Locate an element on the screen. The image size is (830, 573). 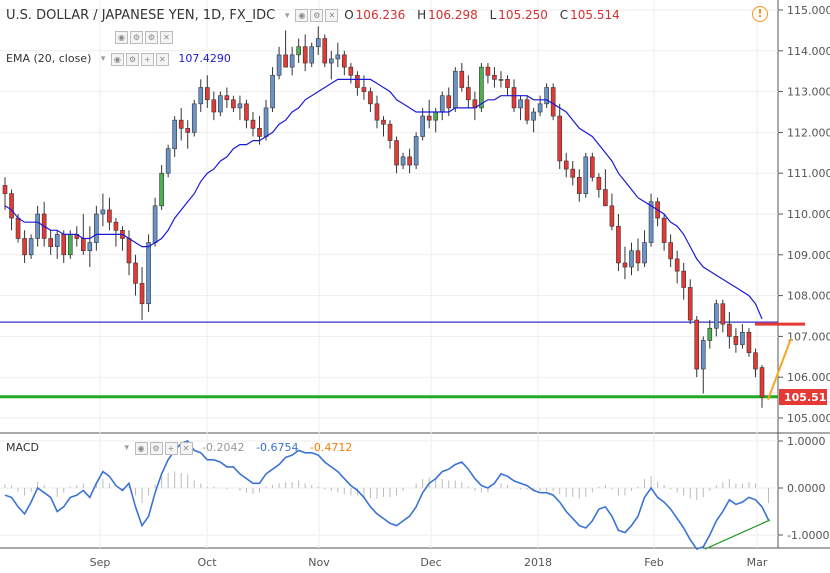
symbol-toolbar-row2: ◉ ⚙ ⚙ ✕ is located at coordinates (145, 37).